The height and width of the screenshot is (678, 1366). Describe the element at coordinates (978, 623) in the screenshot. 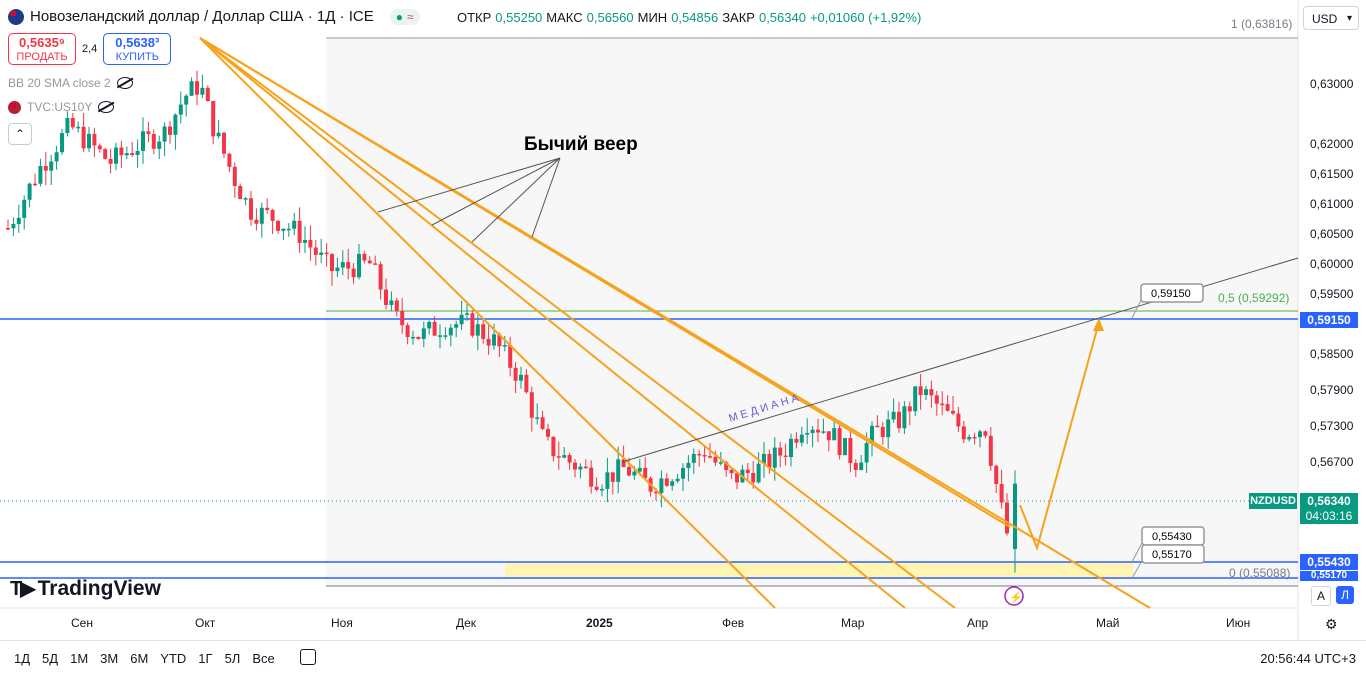

I see `time-tick-label: Апр` at that location.